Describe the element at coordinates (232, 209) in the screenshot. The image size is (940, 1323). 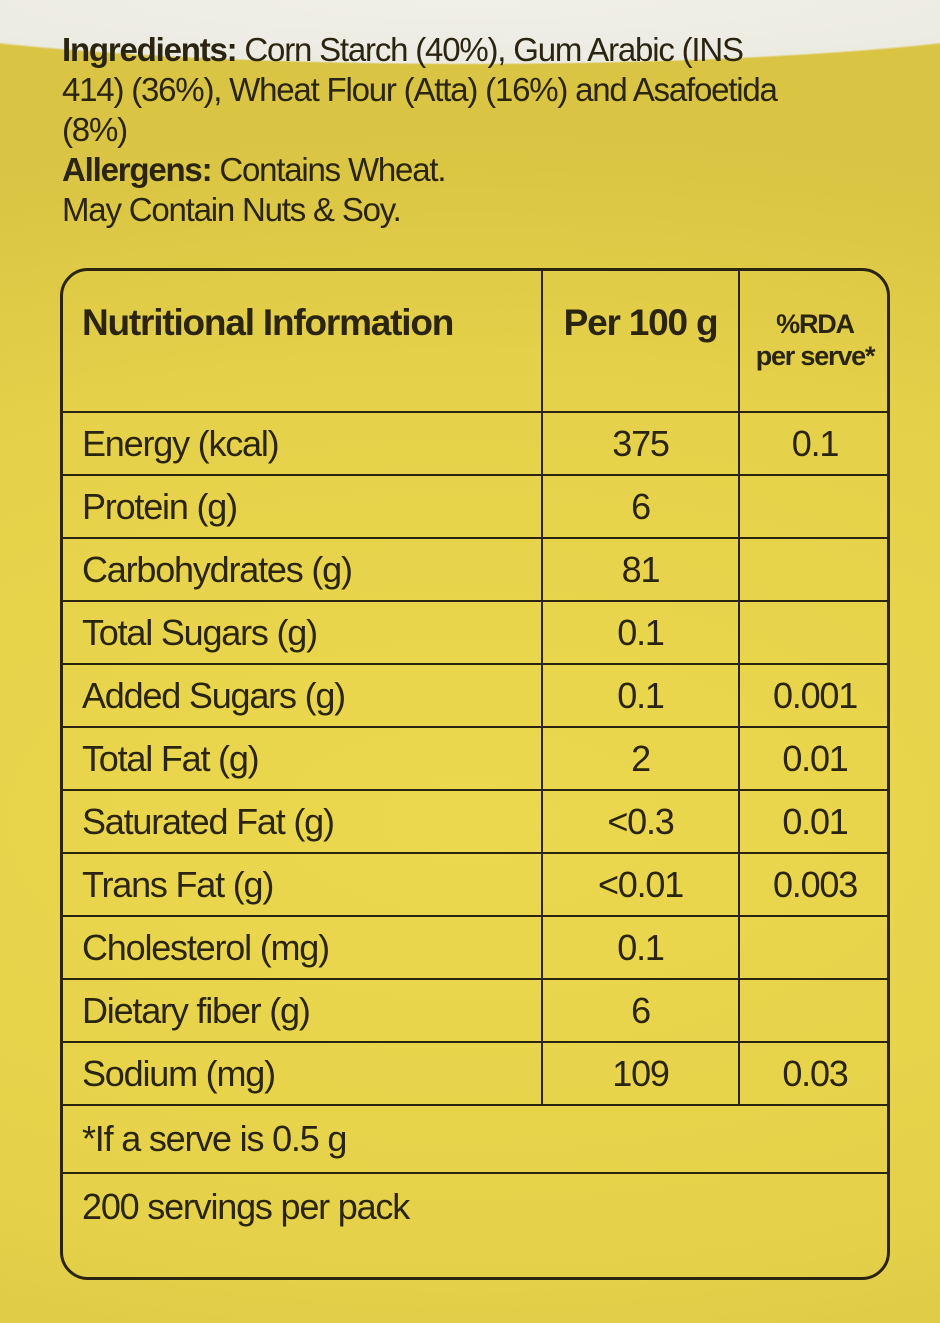
I see `may-contain-text: May Contain Nuts & Soy.` at that location.